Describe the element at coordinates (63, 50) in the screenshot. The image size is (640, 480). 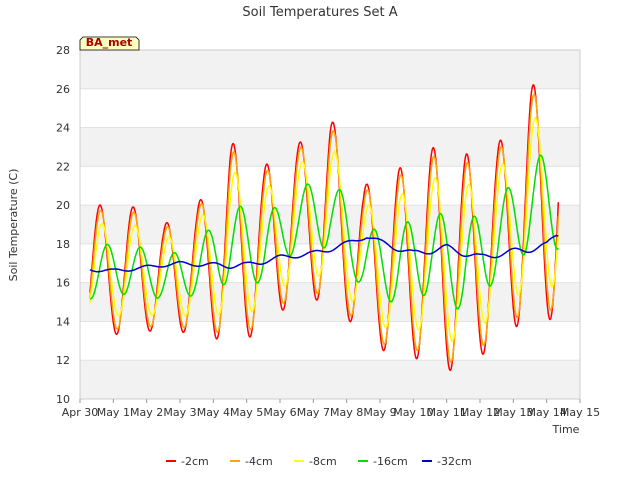
I see `y-tick-label: 28` at that location.